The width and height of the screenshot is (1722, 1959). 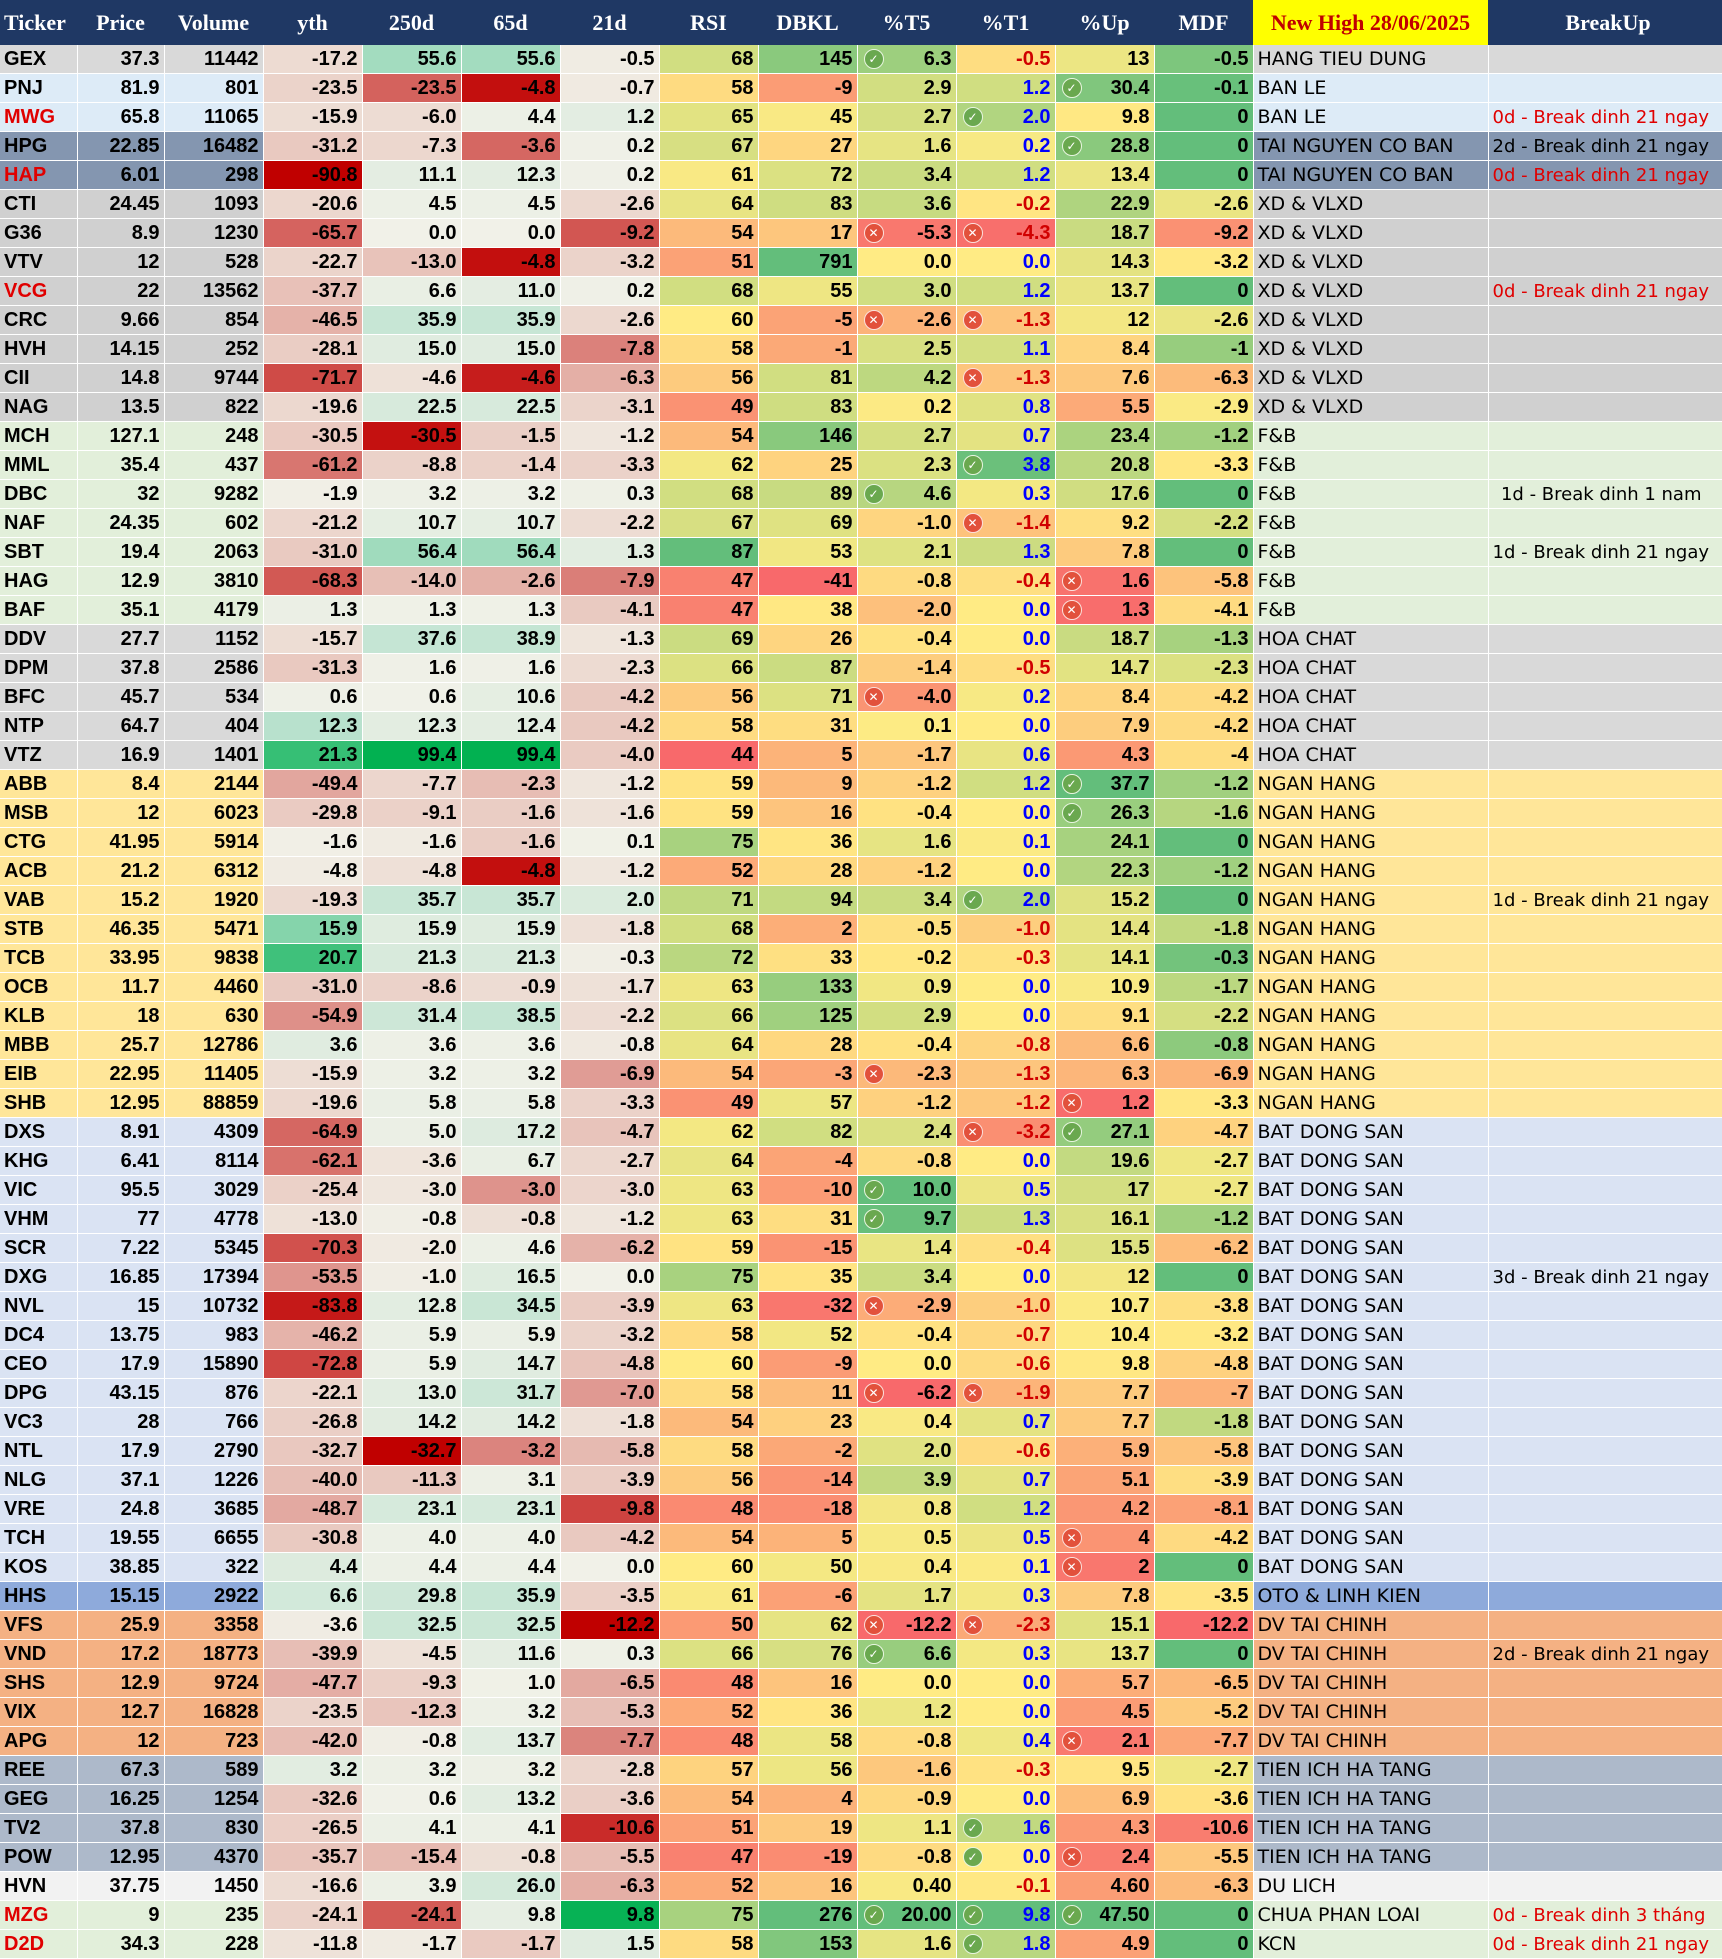 What do you see at coordinates (412, 1625) in the screenshot?
I see `d250-cell: 32.5` at bounding box center [412, 1625].